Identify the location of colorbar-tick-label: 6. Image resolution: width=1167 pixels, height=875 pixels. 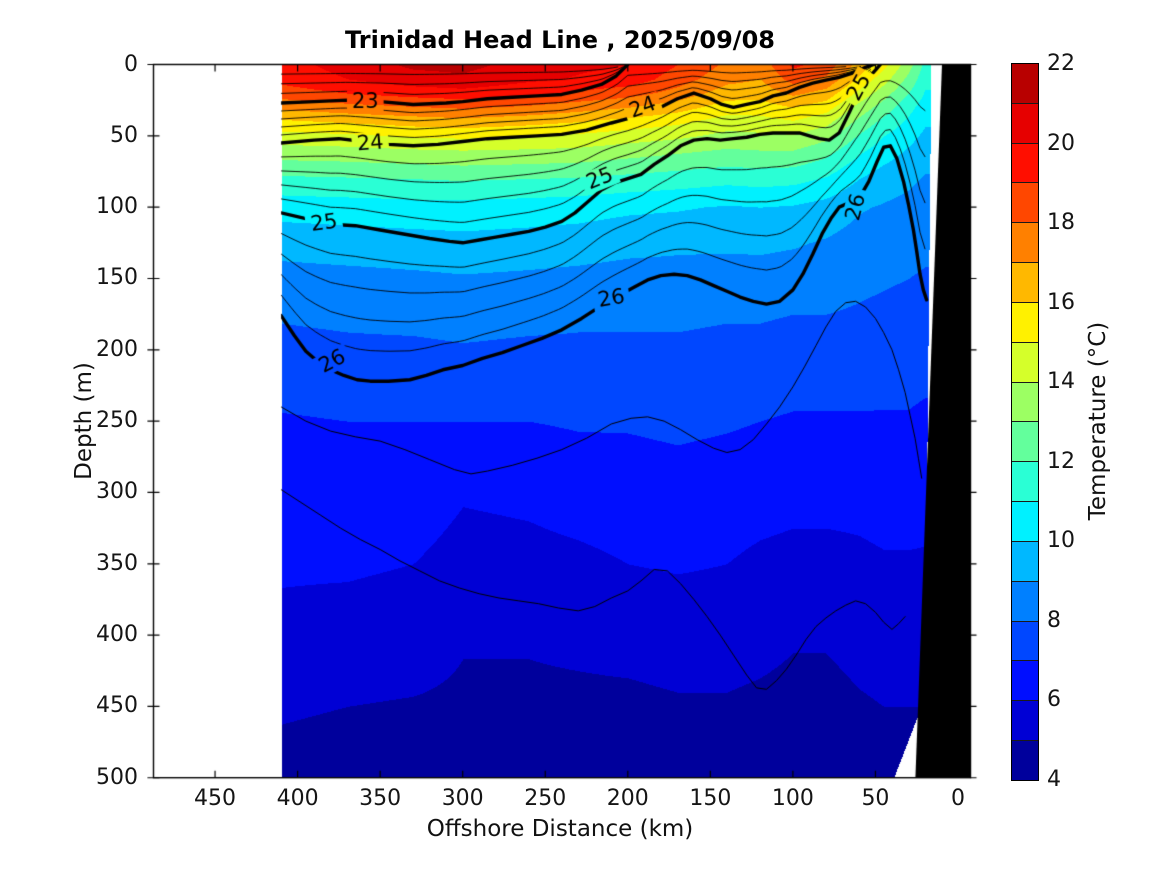
(1054, 700).